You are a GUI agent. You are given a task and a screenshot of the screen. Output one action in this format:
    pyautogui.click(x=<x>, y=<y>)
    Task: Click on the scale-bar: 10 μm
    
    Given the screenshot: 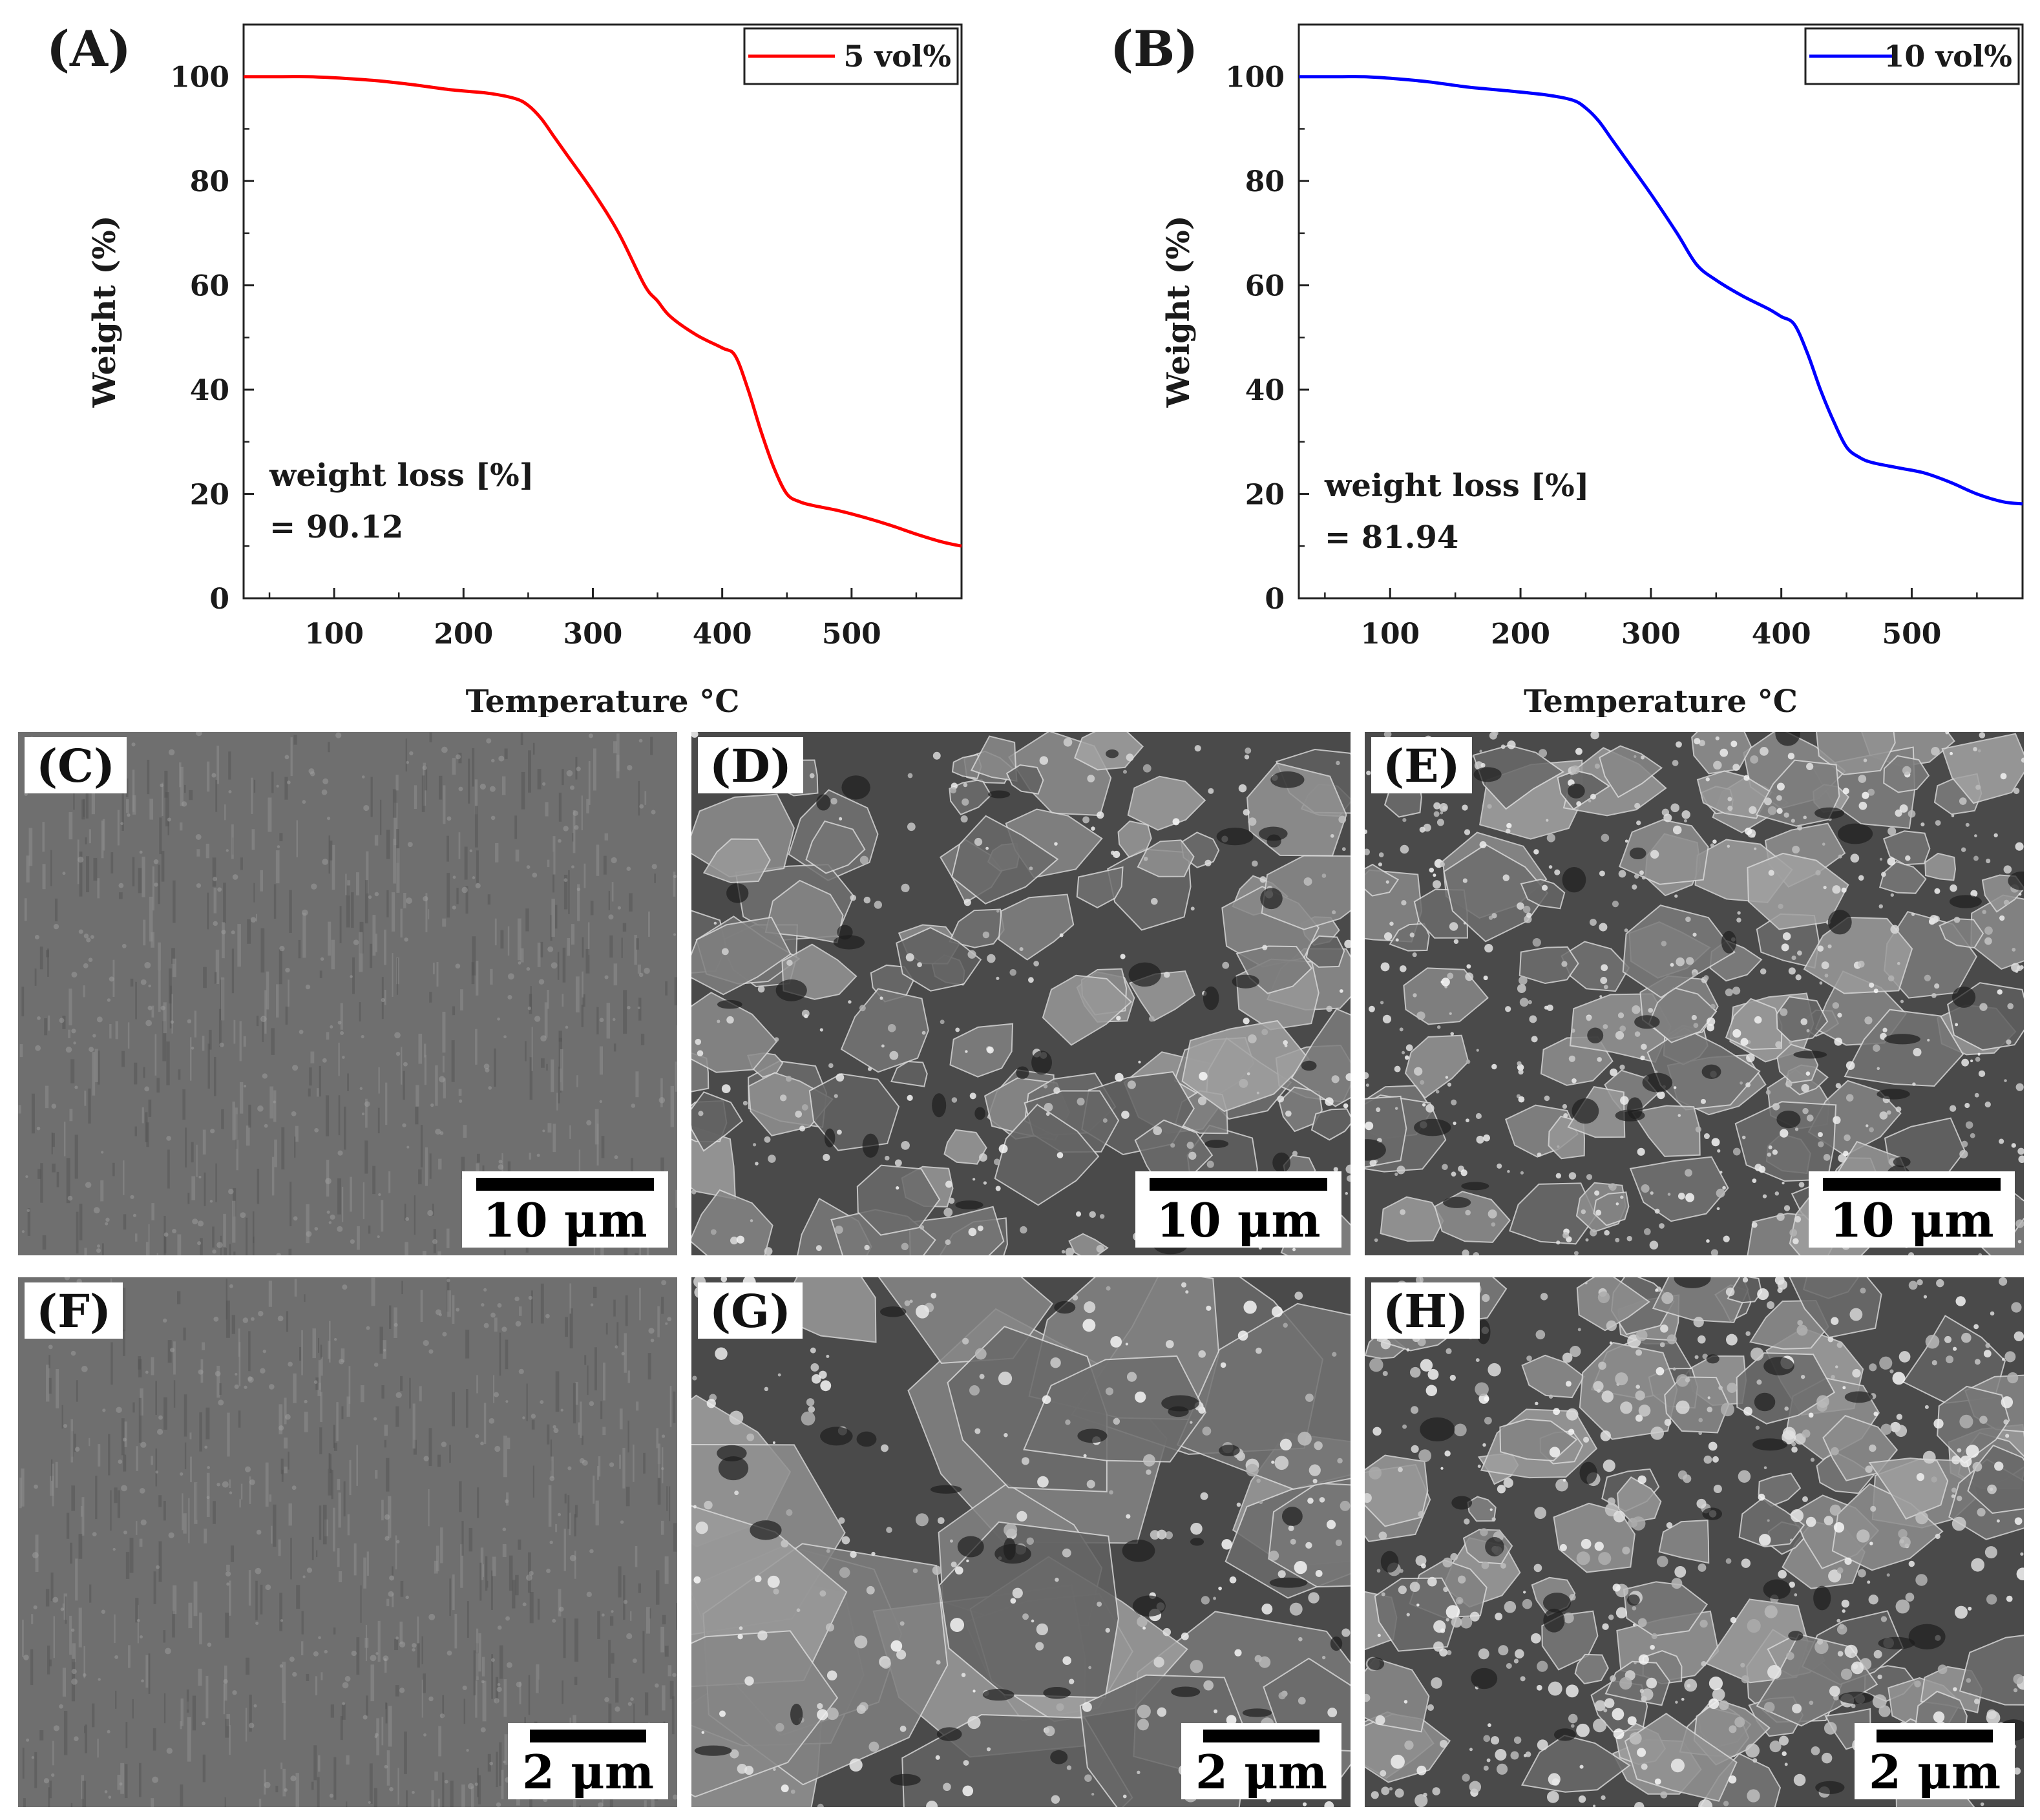 What is the action you would take?
    pyautogui.click(x=565, y=1210)
    